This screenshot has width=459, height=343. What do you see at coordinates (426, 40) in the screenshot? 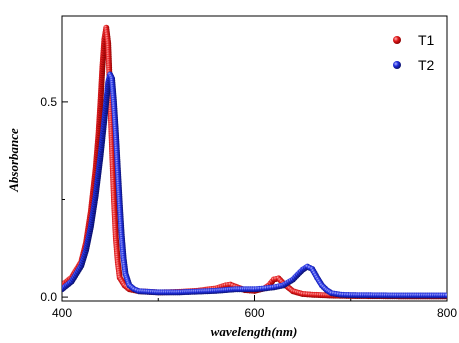
I see `legend-label: T1` at bounding box center [426, 40].